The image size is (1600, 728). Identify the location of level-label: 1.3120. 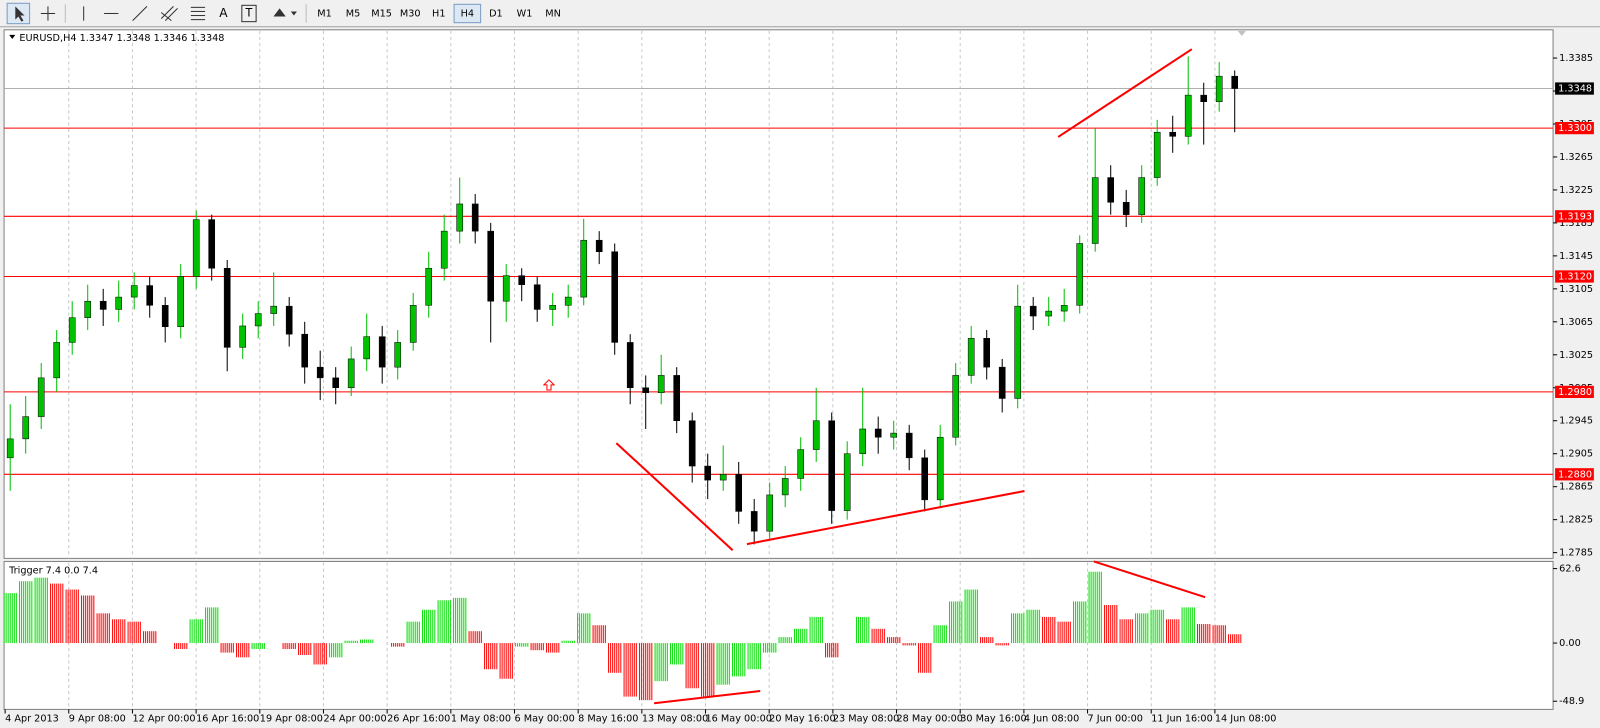
(1575, 276).